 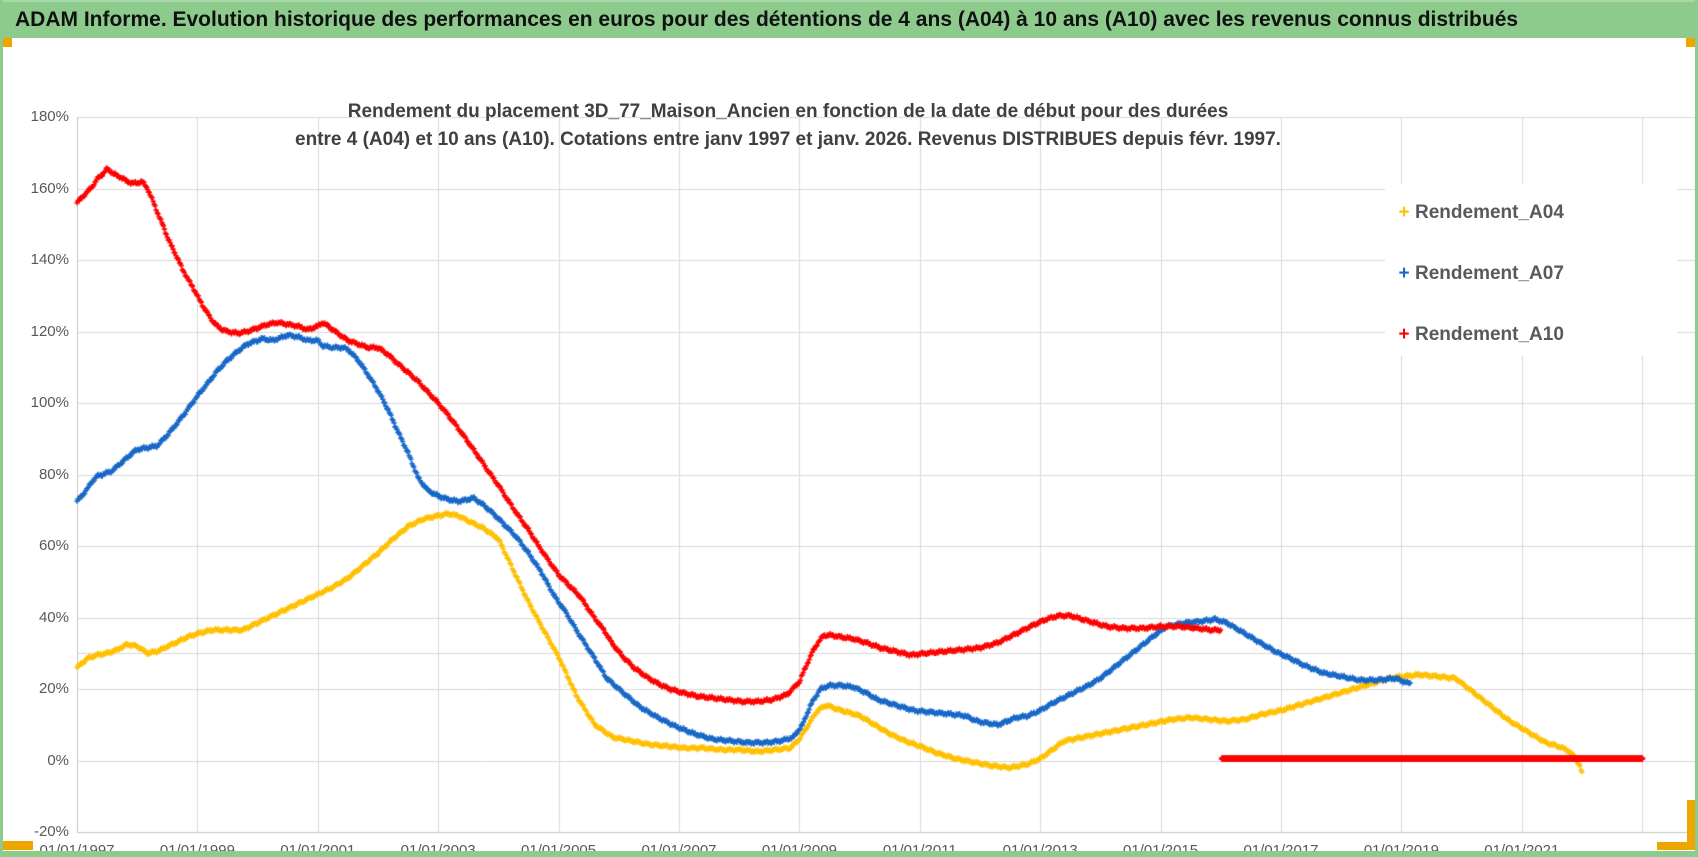 I want to click on x-axis-label: 01/01/2011, so click(x=919, y=849).